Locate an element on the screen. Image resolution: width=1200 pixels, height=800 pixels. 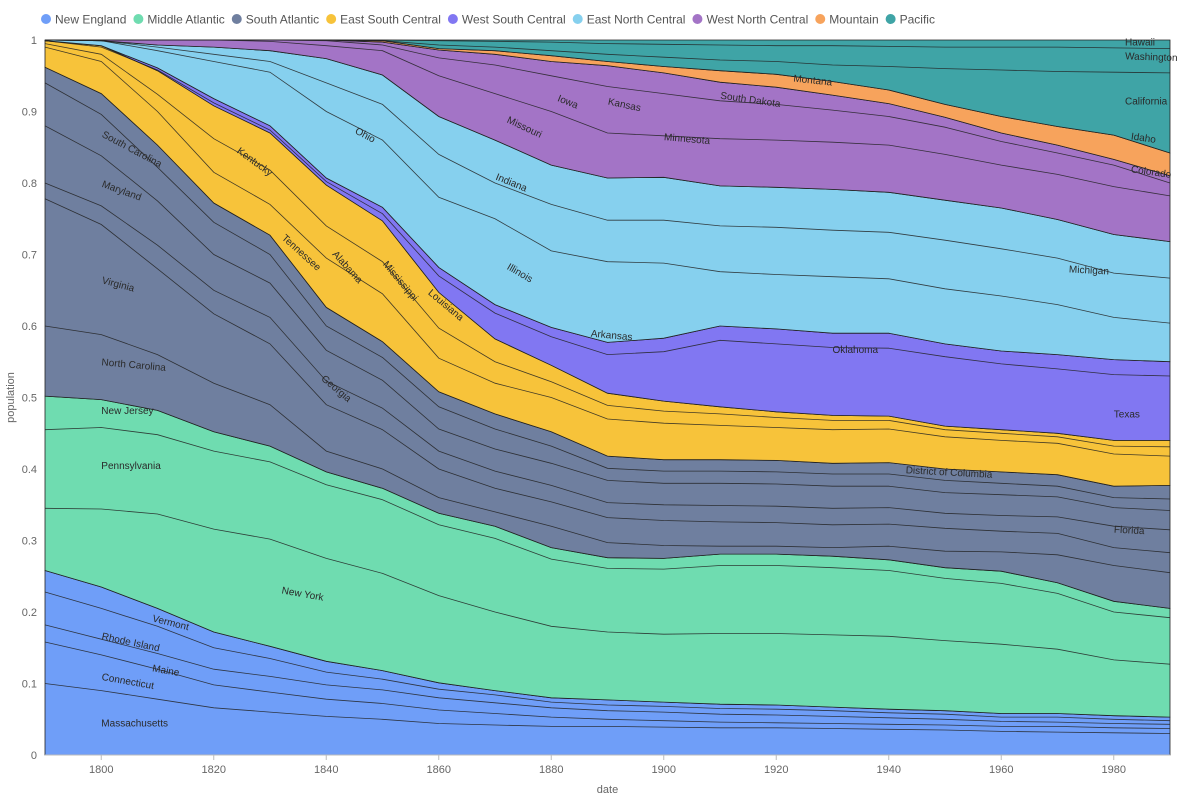
x-tick-label: 1820 is located at coordinates (214, 770).